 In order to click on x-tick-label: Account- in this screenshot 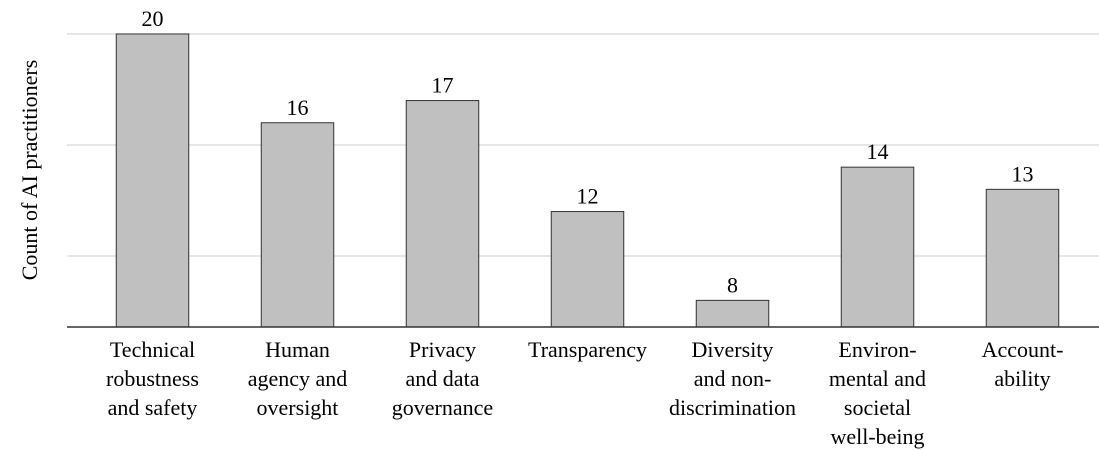, I will do `click(1023, 349)`.